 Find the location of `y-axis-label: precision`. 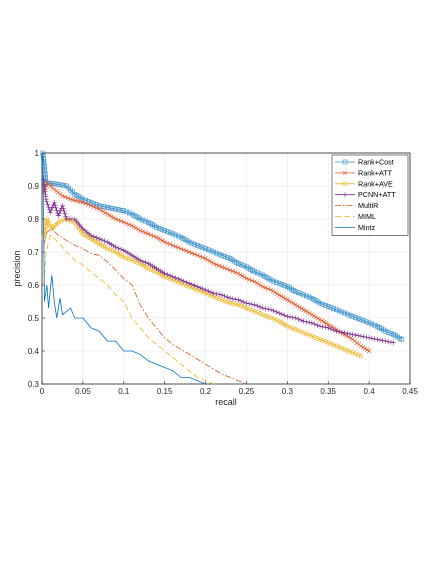

y-axis-label: precision is located at coordinates (17, 268).